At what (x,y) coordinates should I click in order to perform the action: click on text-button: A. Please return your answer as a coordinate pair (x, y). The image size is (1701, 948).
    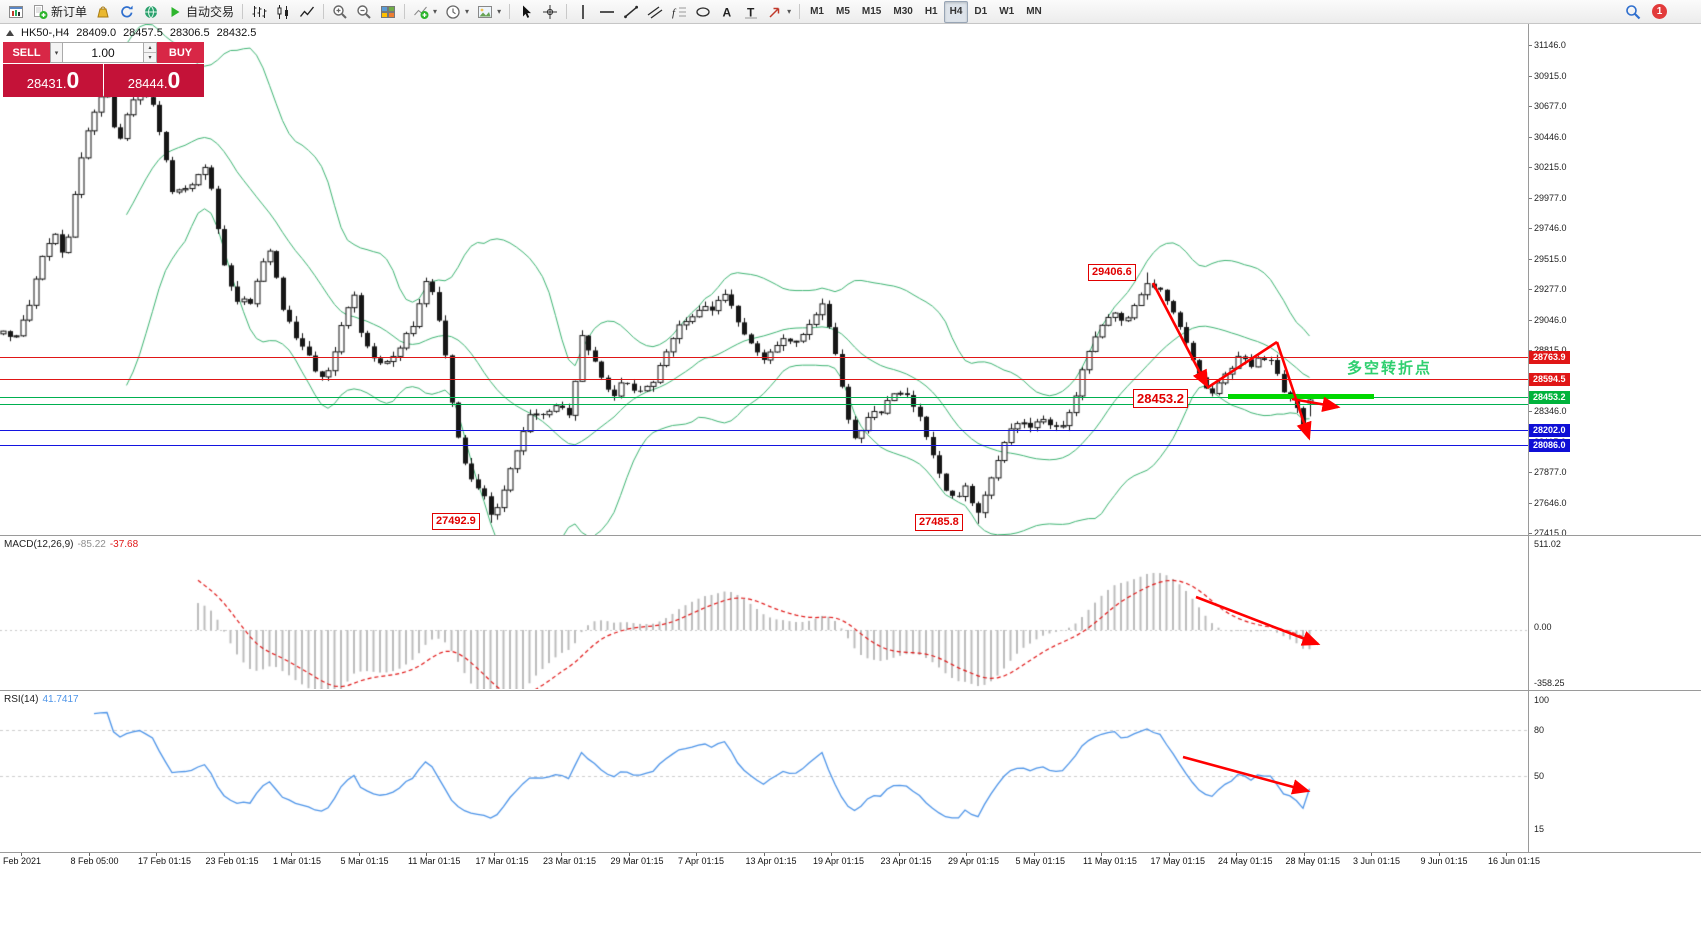
    Looking at the image, I should click on (727, 12).